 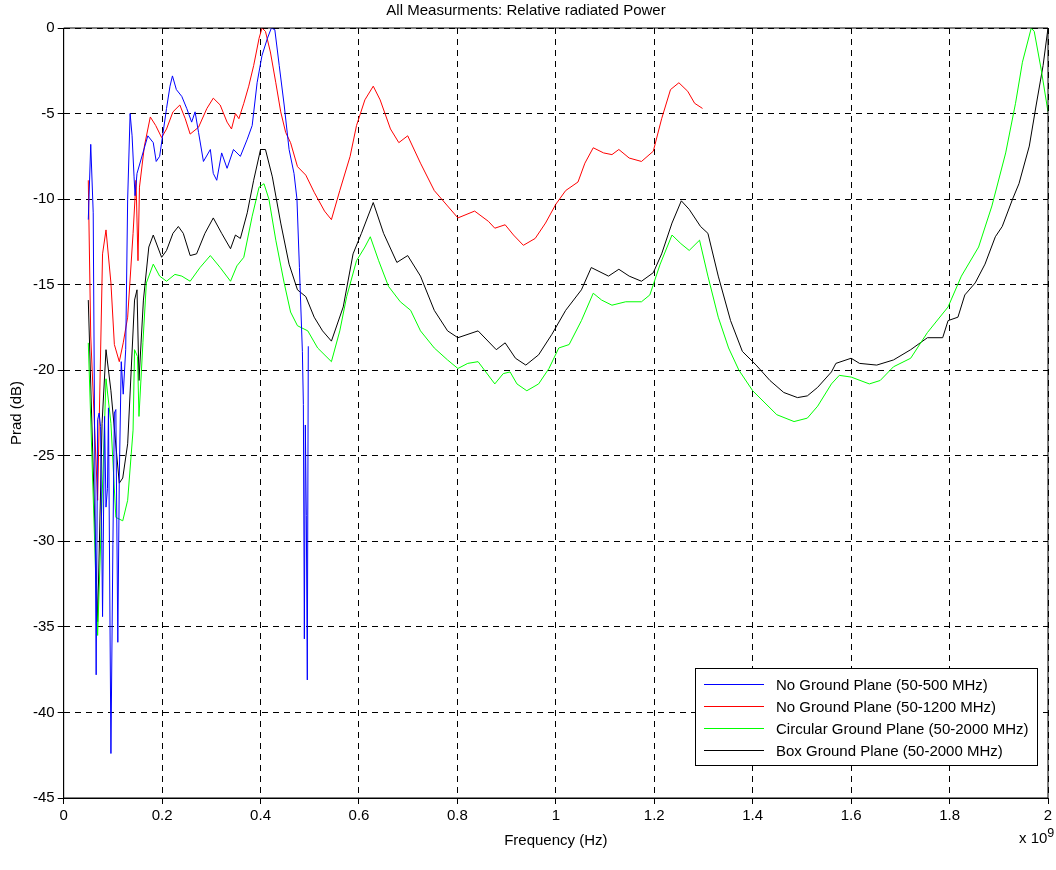 I want to click on legend-label: No Ground Plane (50-1200 MHz), so click(x=886, y=706).